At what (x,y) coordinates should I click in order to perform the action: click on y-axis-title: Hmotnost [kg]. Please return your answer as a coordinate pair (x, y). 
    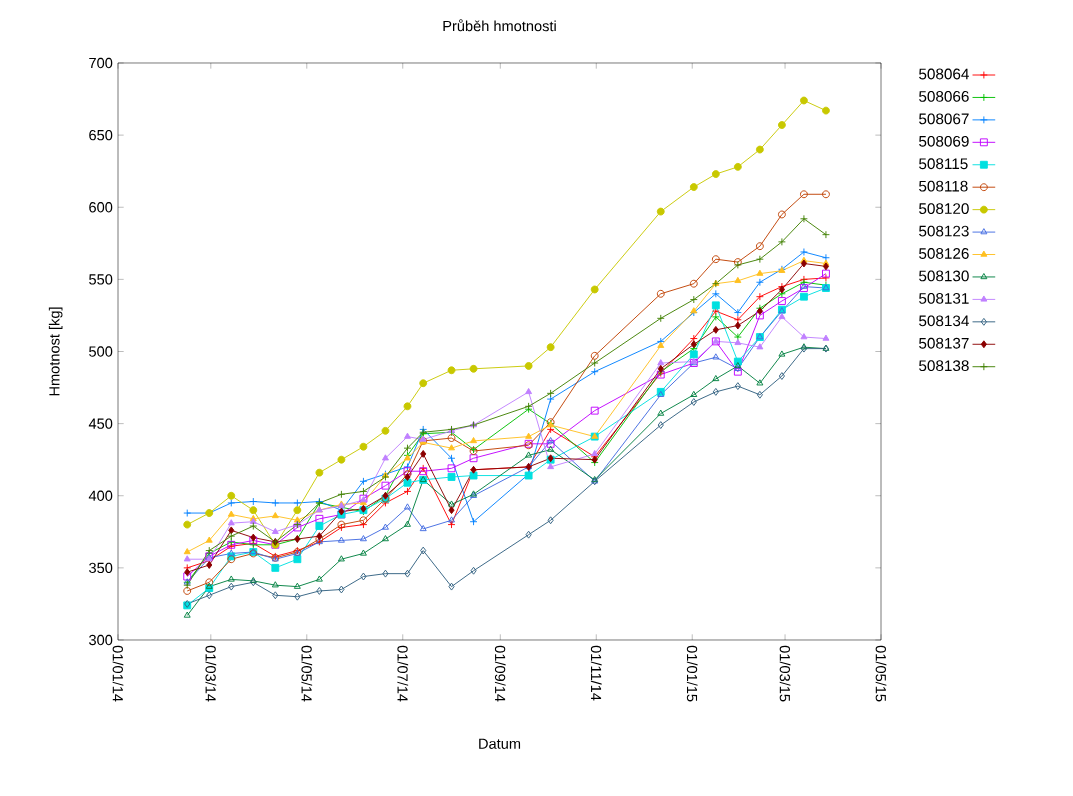
    Looking at the image, I should click on (55, 351).